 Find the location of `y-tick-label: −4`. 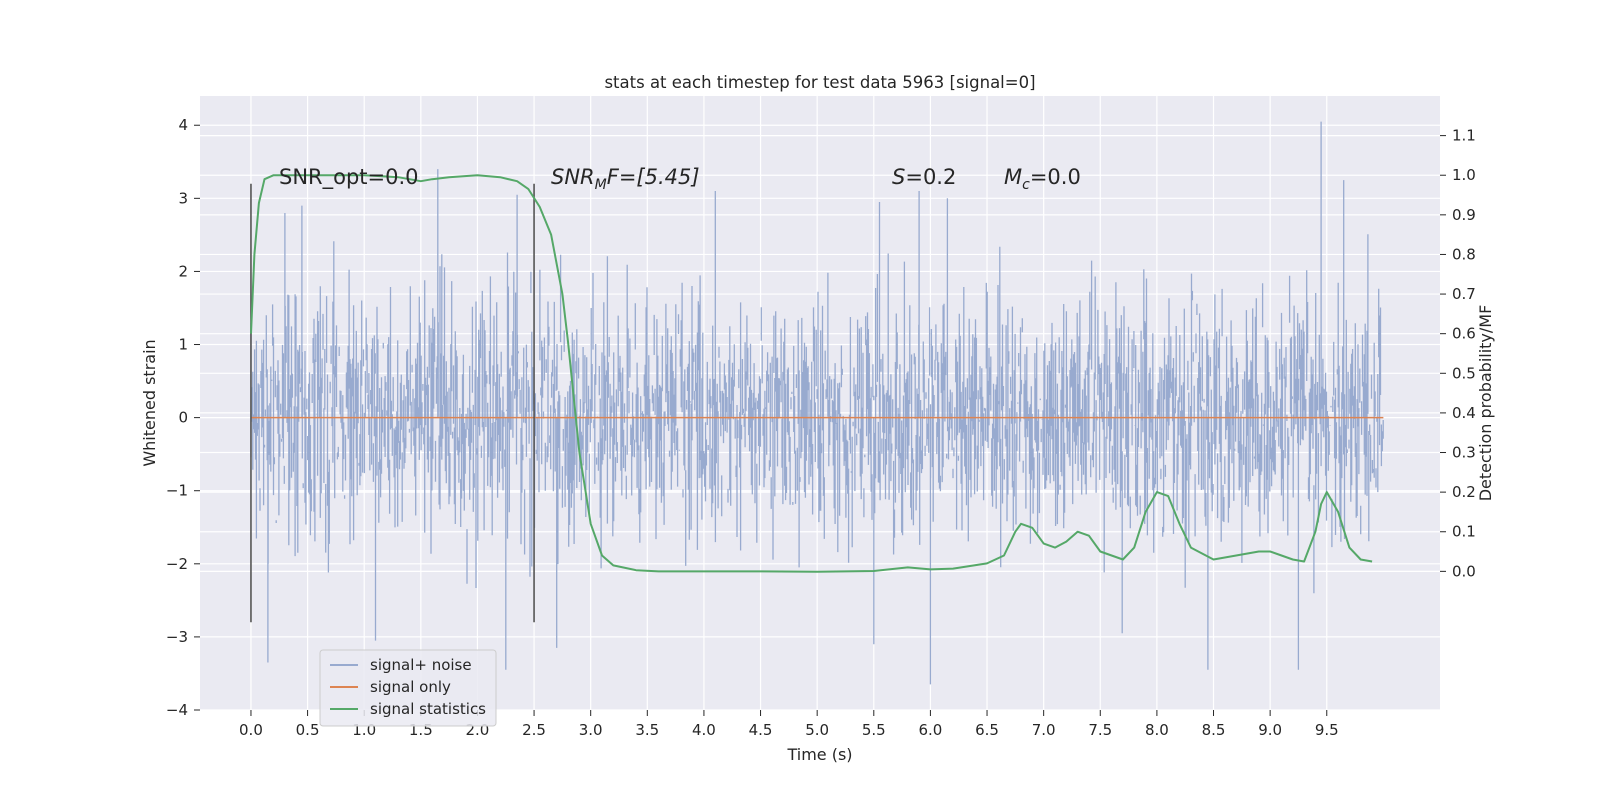

y-tick-label: −4 is located at coordinates (177, 710).